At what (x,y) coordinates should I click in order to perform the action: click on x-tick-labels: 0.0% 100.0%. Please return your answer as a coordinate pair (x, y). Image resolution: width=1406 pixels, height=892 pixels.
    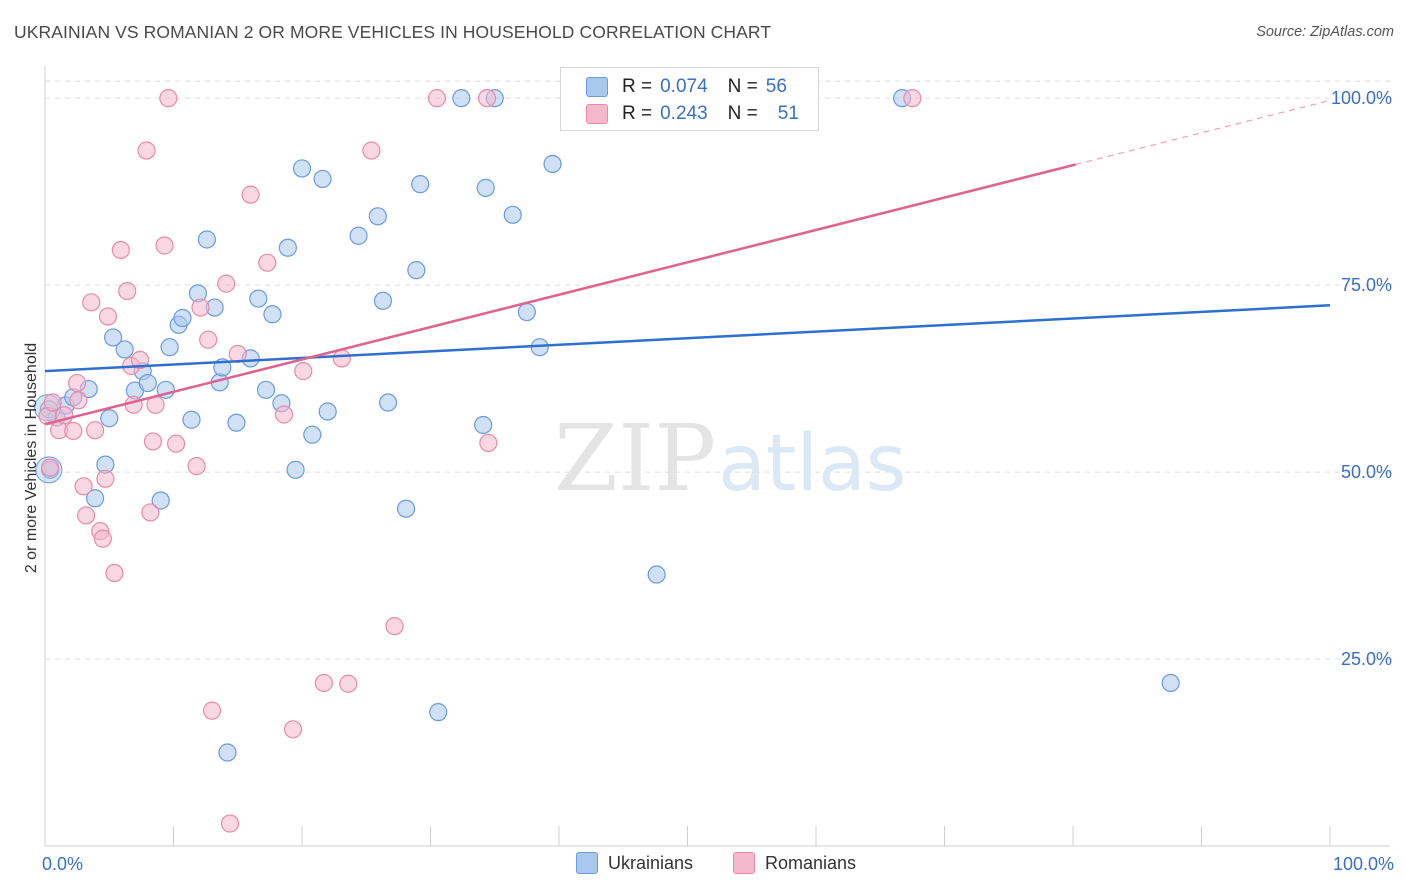
    Looking at the image, I should click on (718, 864).